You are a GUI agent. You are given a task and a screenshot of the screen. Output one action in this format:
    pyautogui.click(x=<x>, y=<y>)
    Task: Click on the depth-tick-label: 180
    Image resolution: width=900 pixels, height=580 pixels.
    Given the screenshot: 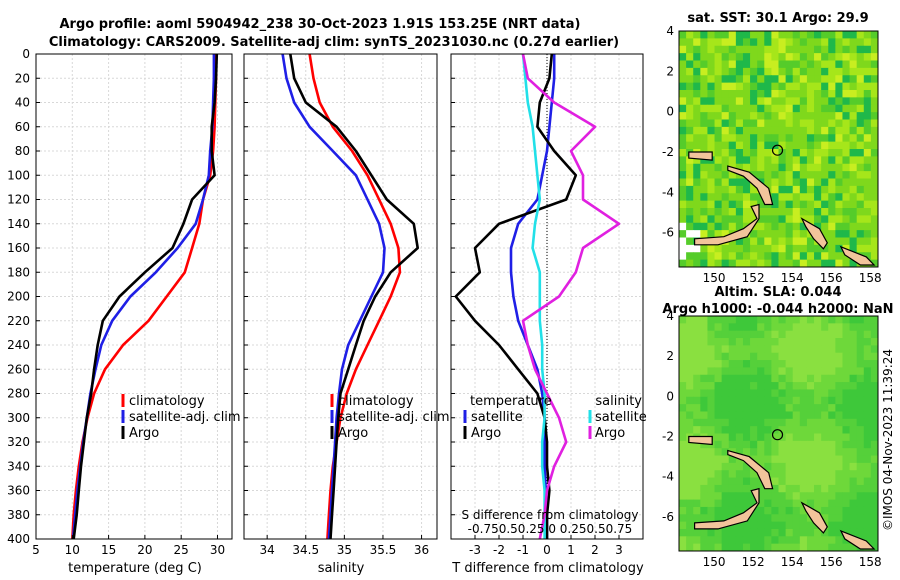 What is the action you would take?
    pyautogui.click(x=18, y=272)
    